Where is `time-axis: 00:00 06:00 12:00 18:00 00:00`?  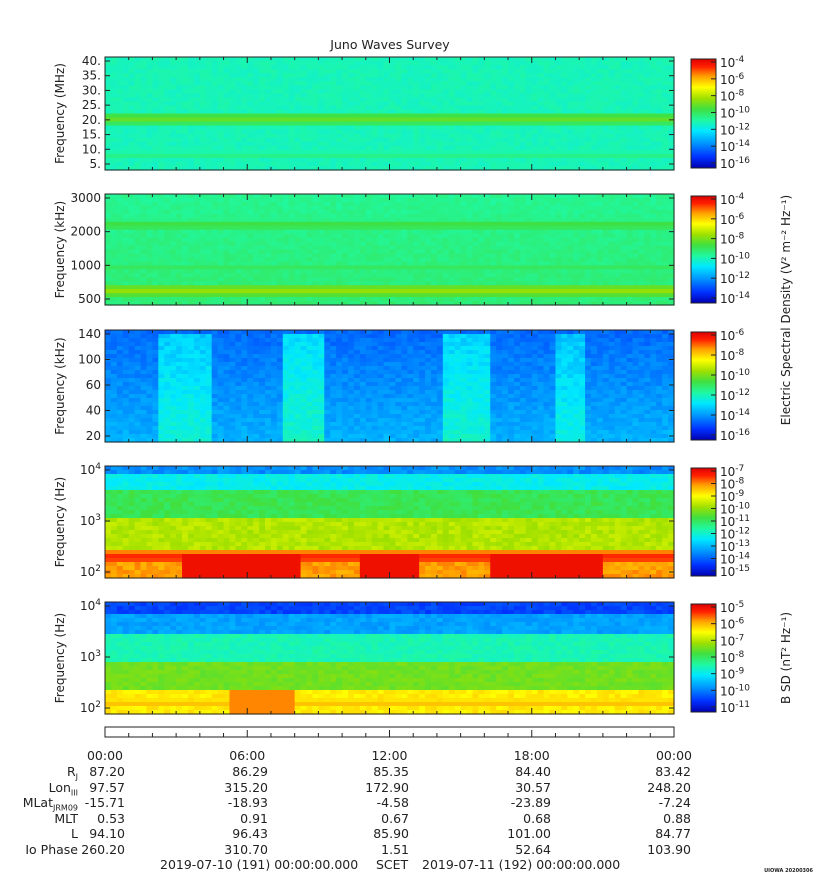
time-axis: 00:00 06:00 12:00 18:00 00:00 is located at coordinates (389, 744).